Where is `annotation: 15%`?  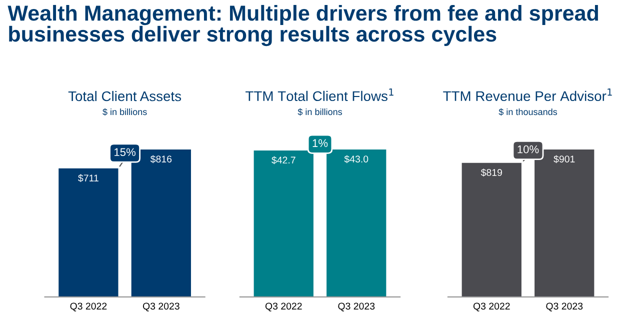
annotation: 15% is located at coordinates (125, 152).